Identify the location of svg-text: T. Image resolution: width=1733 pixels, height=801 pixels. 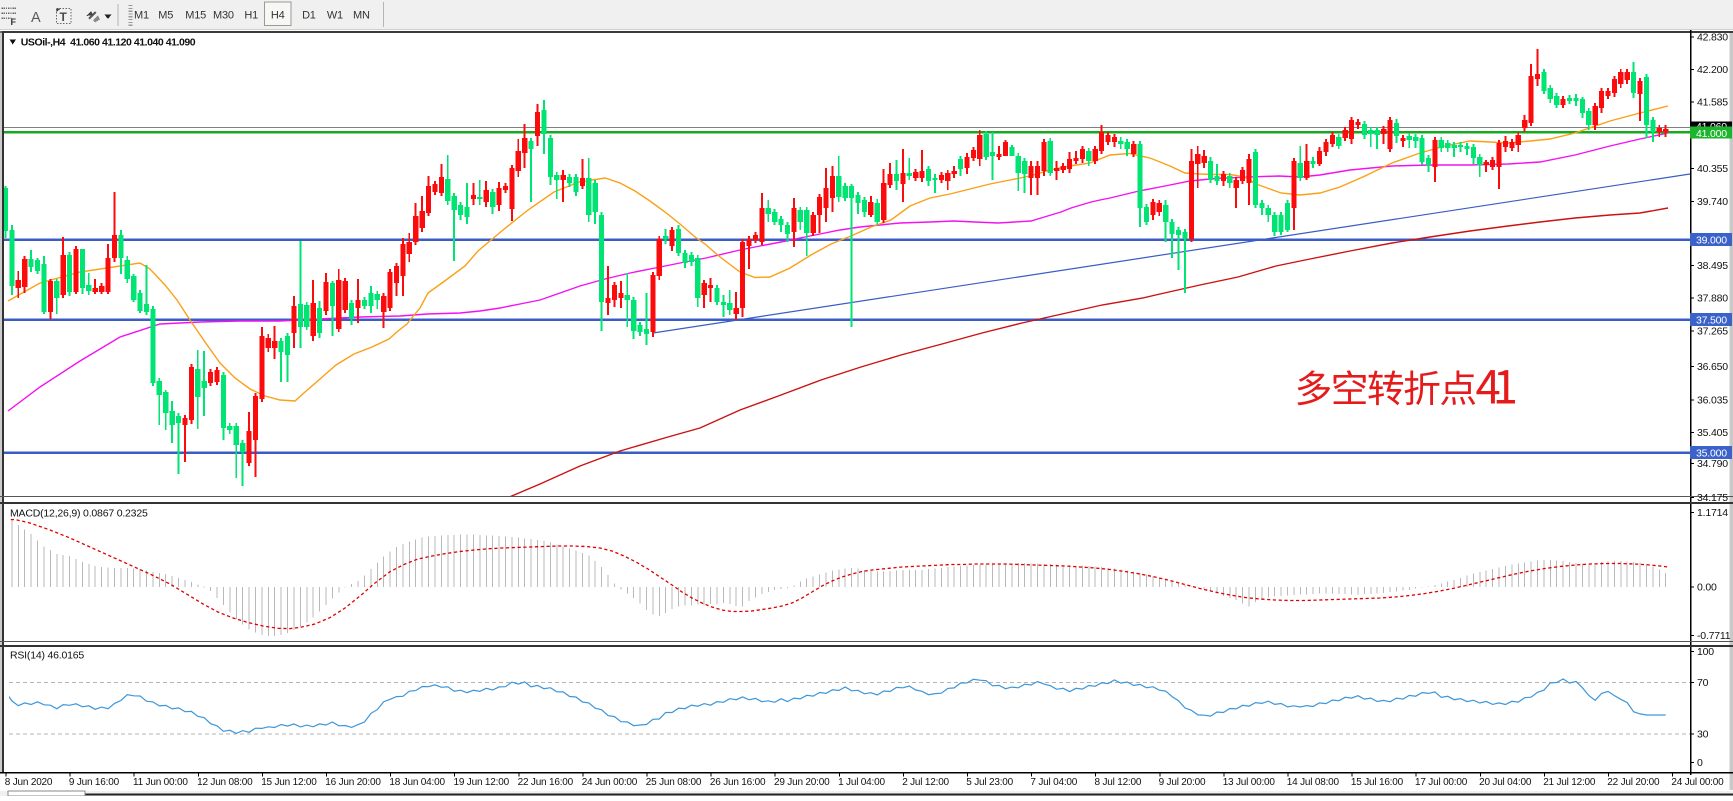
(64, 17).